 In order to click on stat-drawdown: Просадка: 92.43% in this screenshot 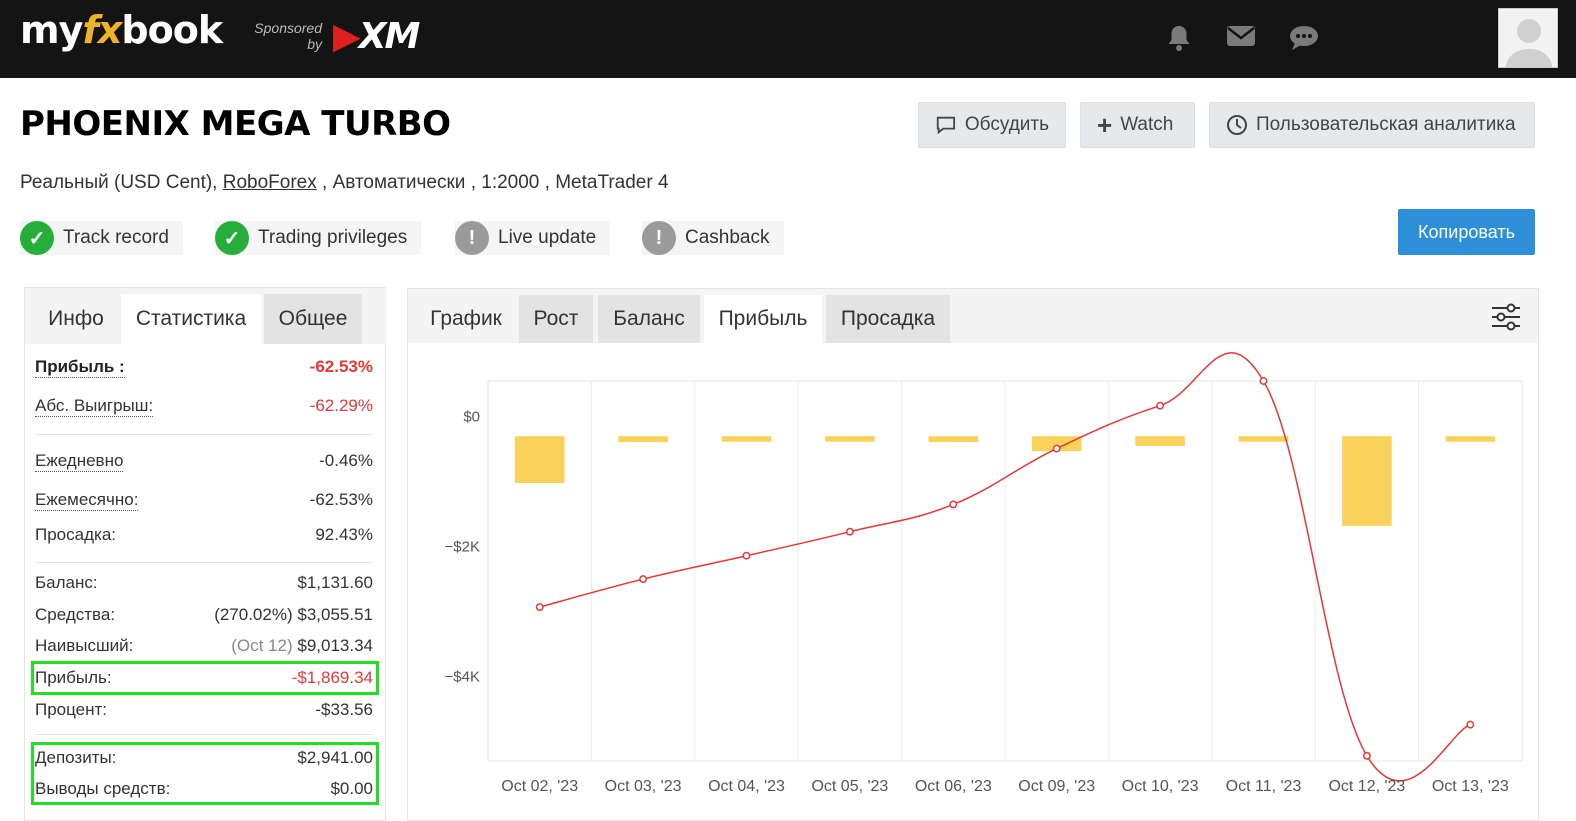, I will do `click(204, 534)`.